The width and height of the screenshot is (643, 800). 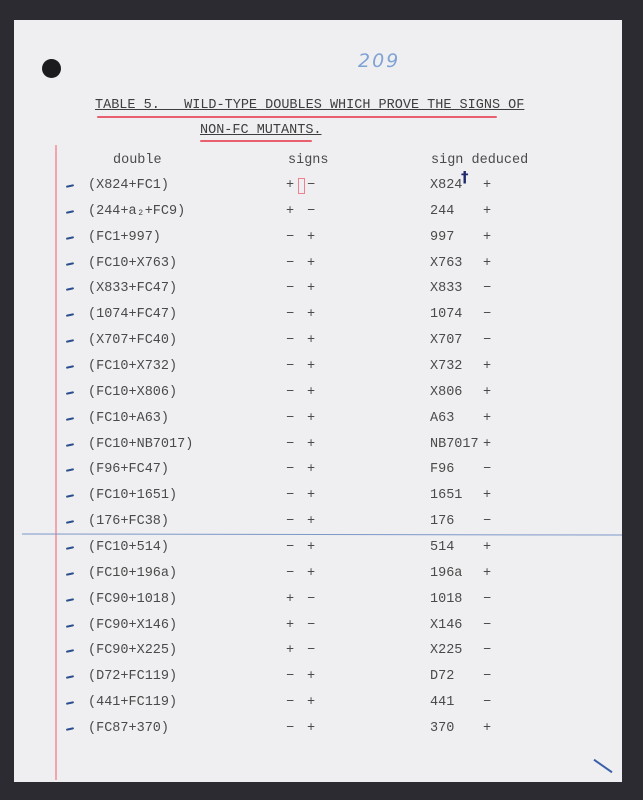 I want to click on double-cell: (FC90+X225), so click(x=133, y=651).